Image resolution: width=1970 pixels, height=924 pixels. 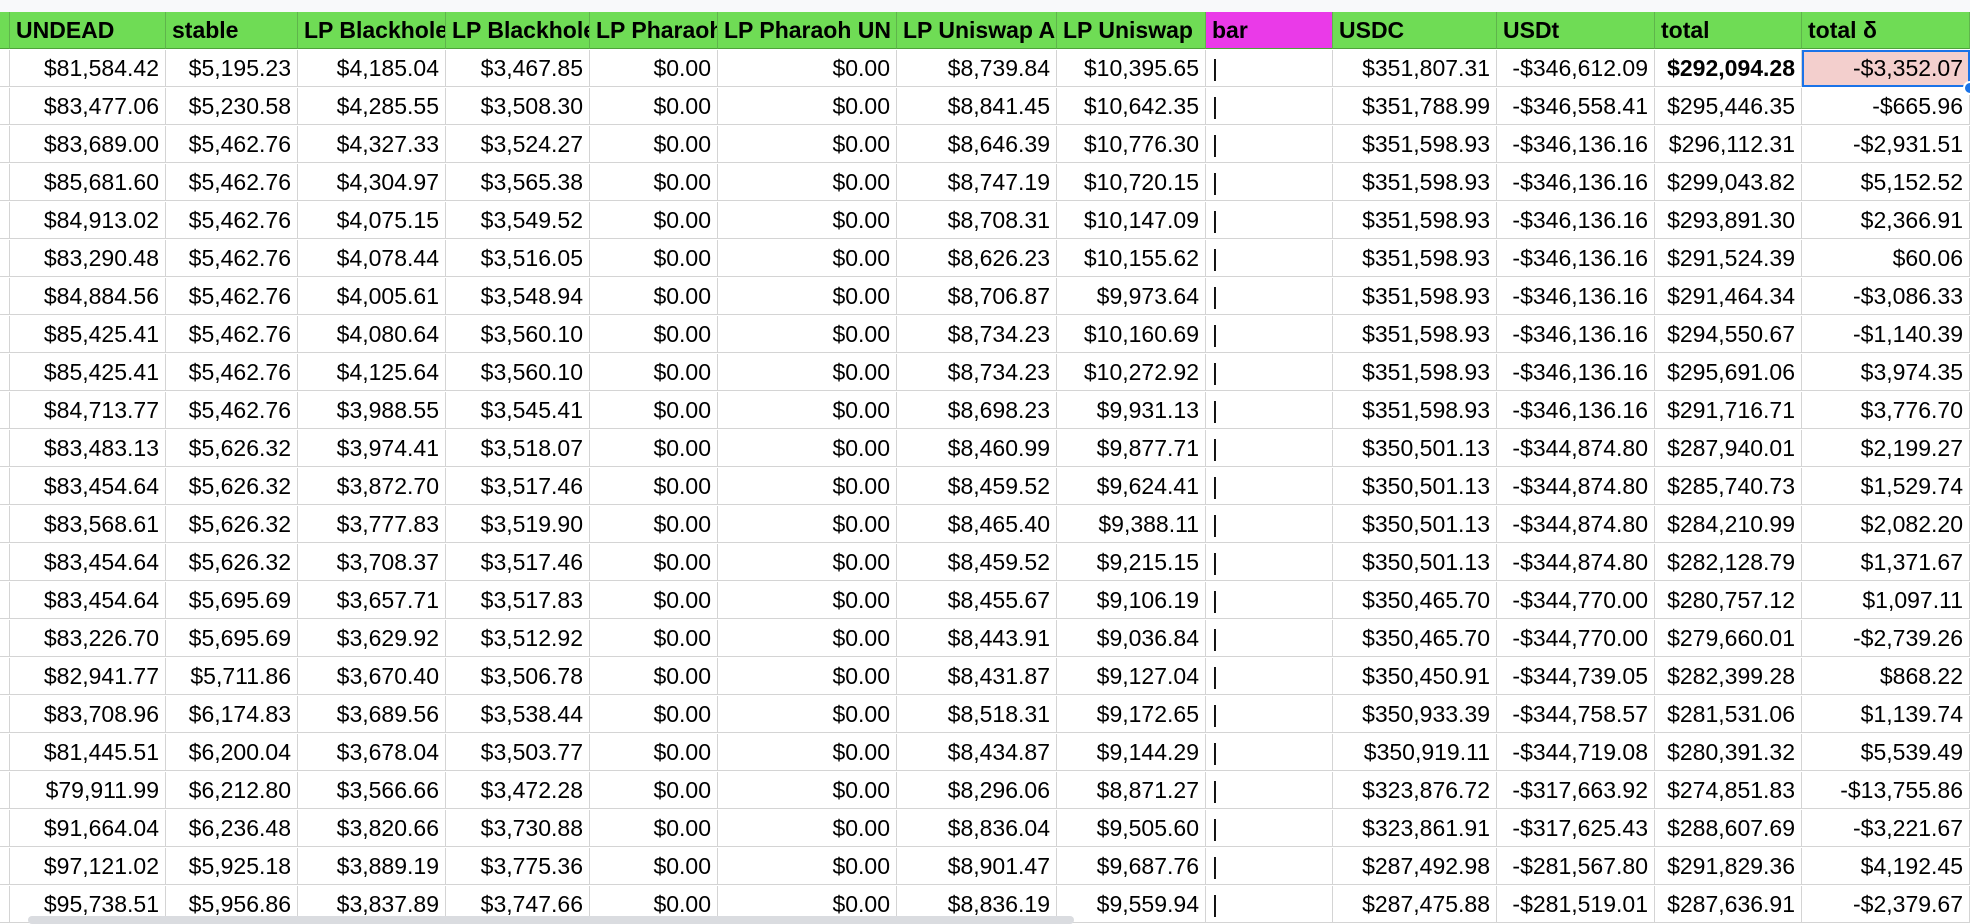 I want to click on table-cell: $8,739.84, so click(x=977, y=68).